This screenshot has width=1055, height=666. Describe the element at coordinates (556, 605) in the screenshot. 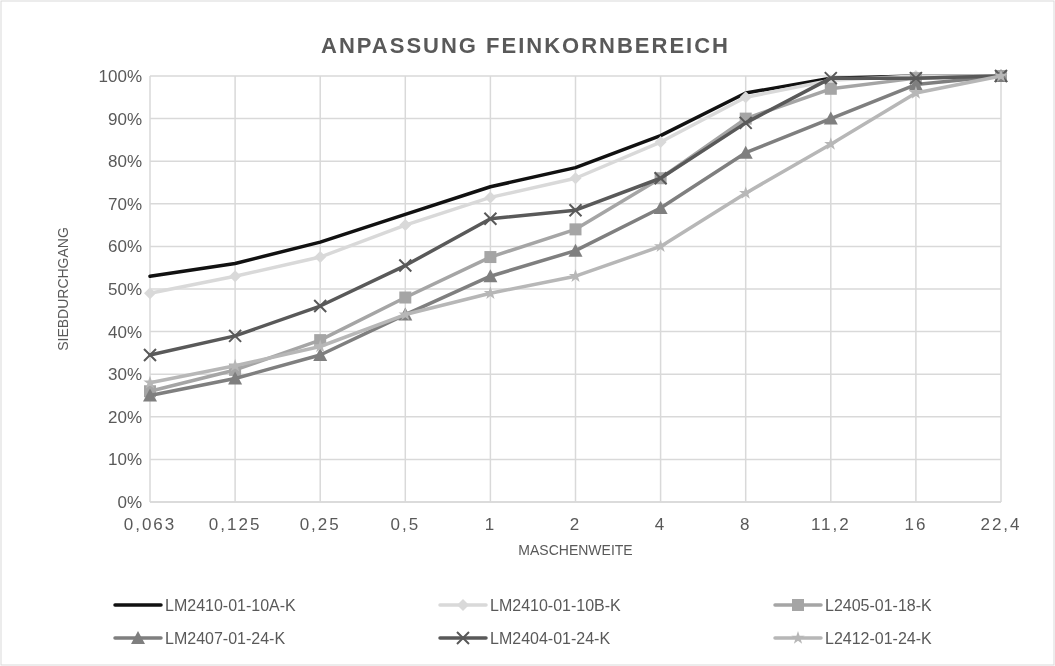

I see `legend-label: LM2410-01-10B-K` at that location.